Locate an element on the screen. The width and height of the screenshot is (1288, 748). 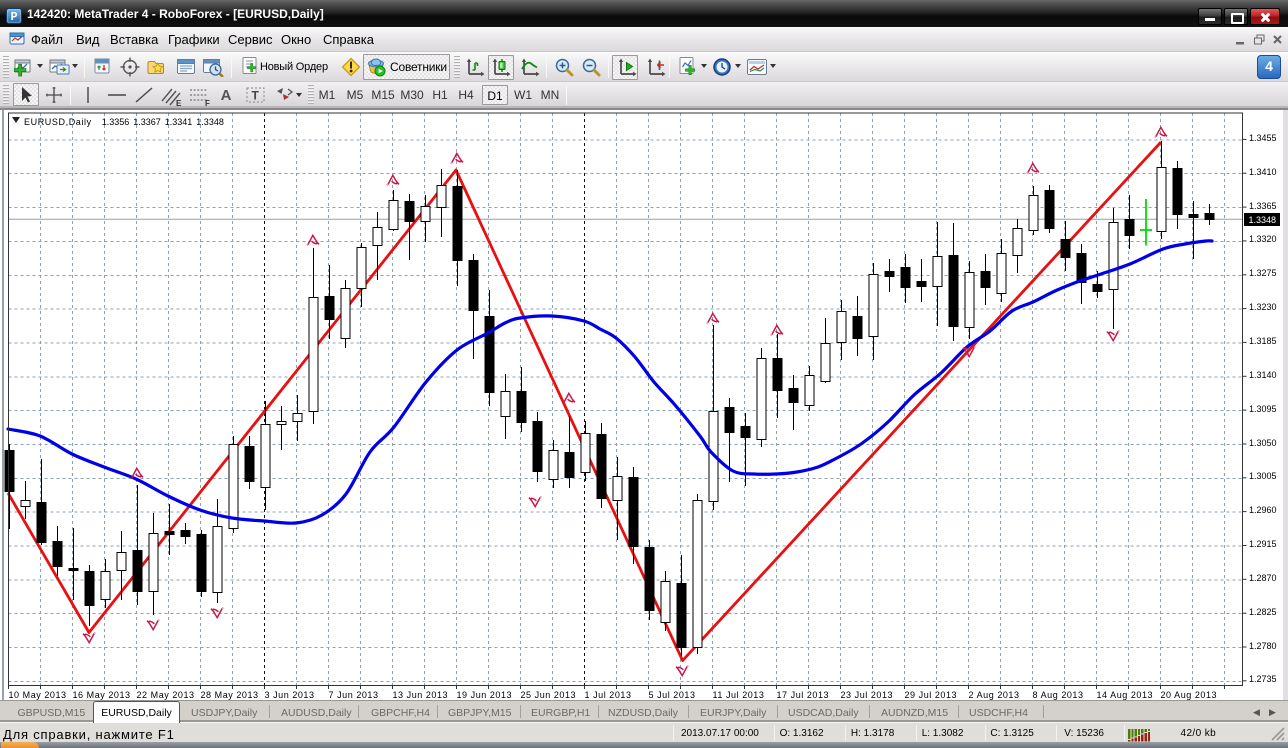
svg-text: T is located at coordinates (256, 96).